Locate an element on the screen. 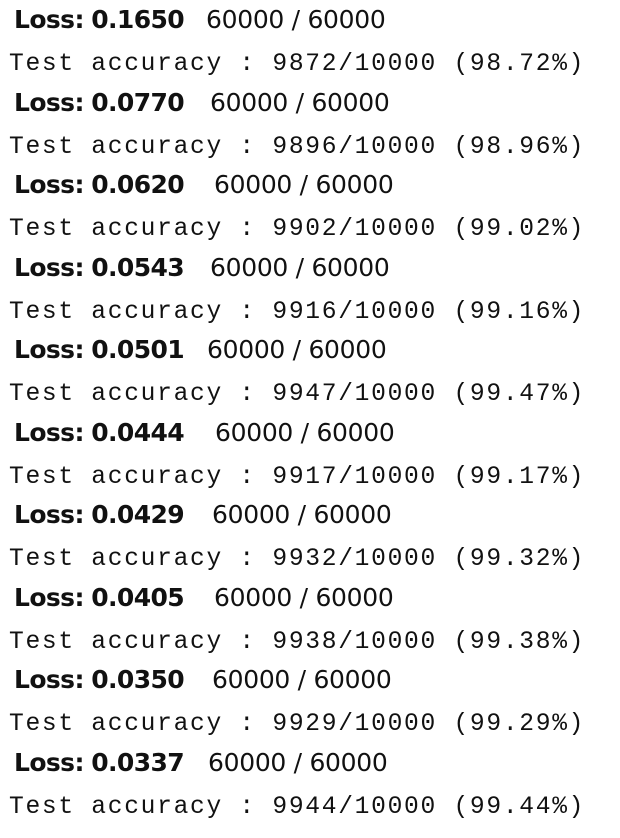  loss-value: 0.0350 is located at coordinates (138, 679).